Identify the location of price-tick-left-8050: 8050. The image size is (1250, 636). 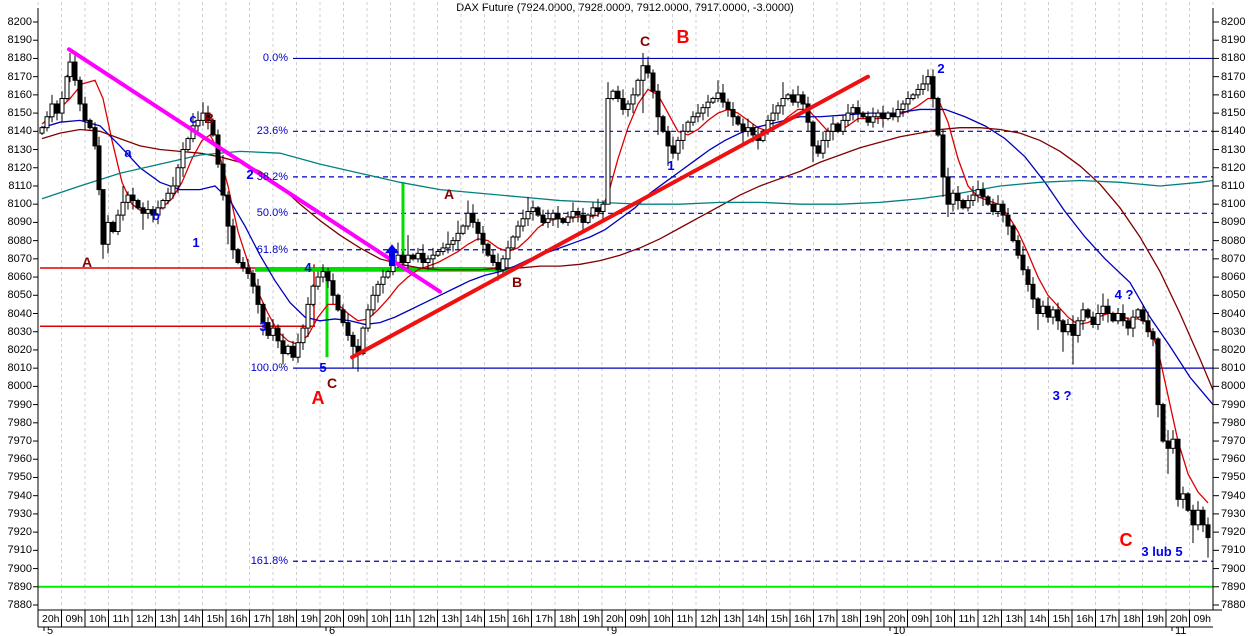
(19, 295).